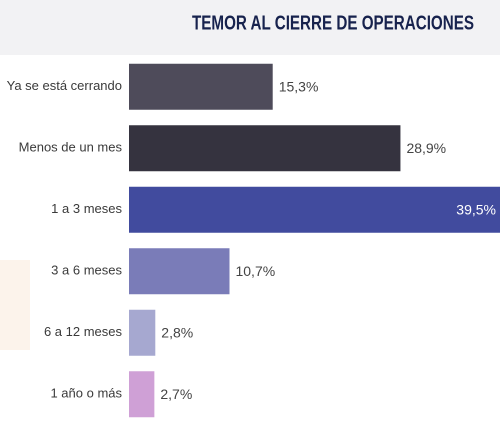  I want to click on y-tick-label: 1 año o más, so click(86, 393).